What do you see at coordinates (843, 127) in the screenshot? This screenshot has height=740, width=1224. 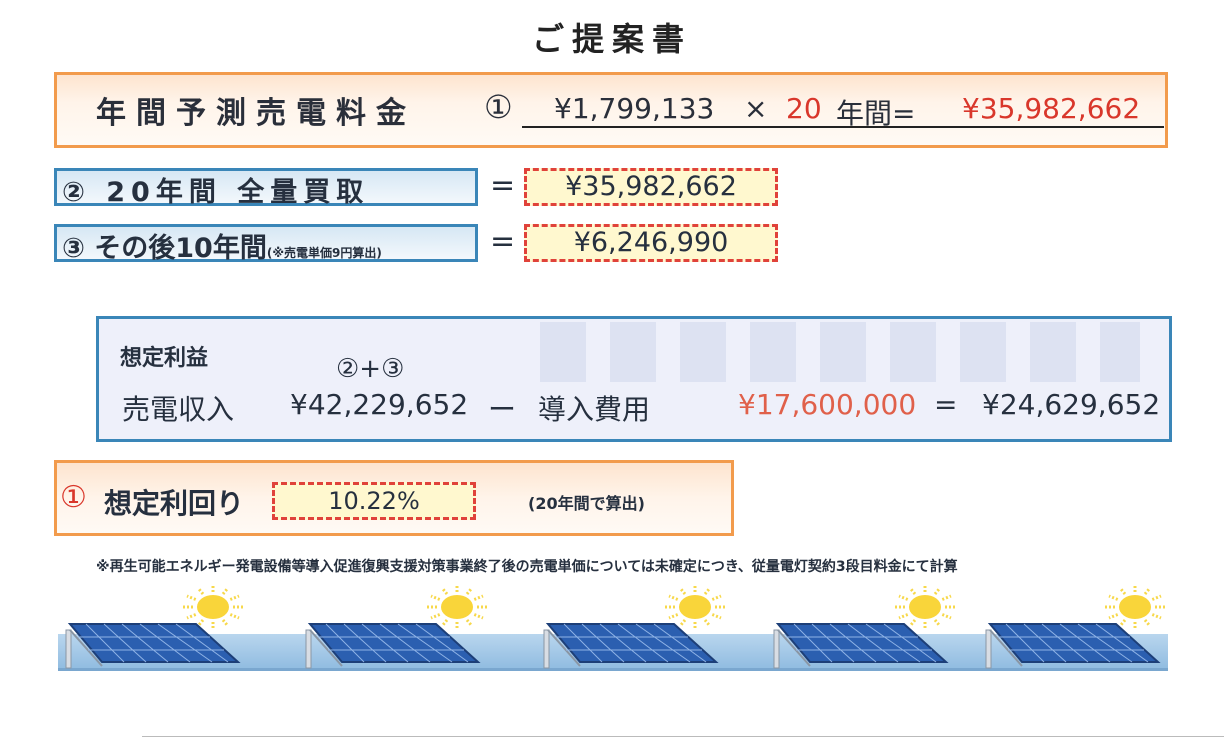 I see `annual-underline` at bounding box center [843, 127].